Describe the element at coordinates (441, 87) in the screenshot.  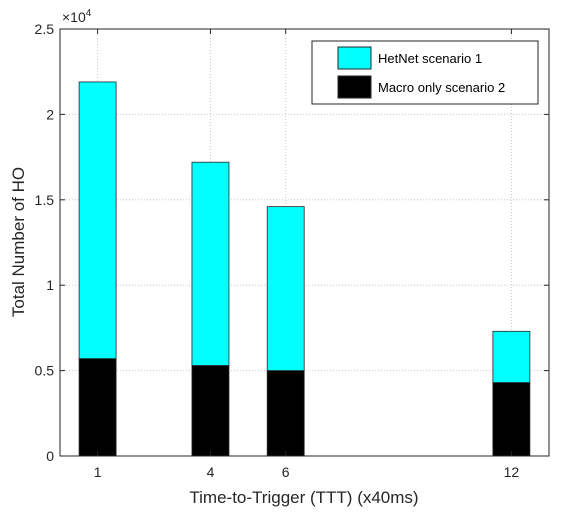
I see `legend-label-macro: Macro only scenario 2` at that location.